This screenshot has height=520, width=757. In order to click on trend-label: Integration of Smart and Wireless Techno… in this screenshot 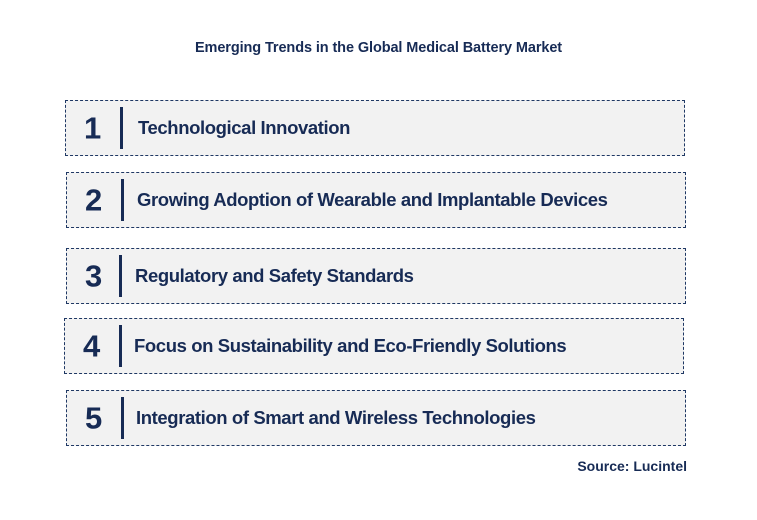, I will do `click(336, 417)`.